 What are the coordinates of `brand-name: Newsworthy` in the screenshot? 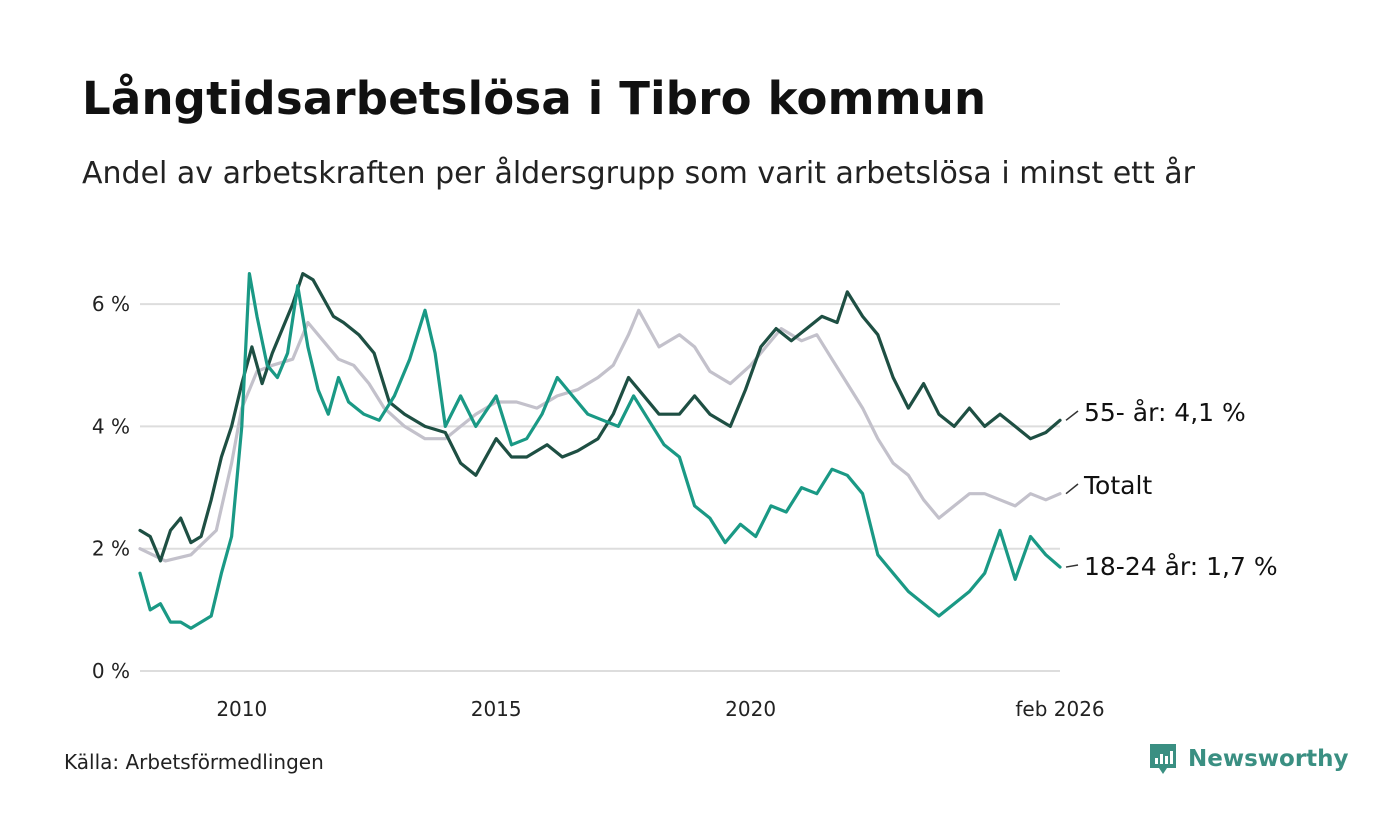 It's located at (1268, 759).